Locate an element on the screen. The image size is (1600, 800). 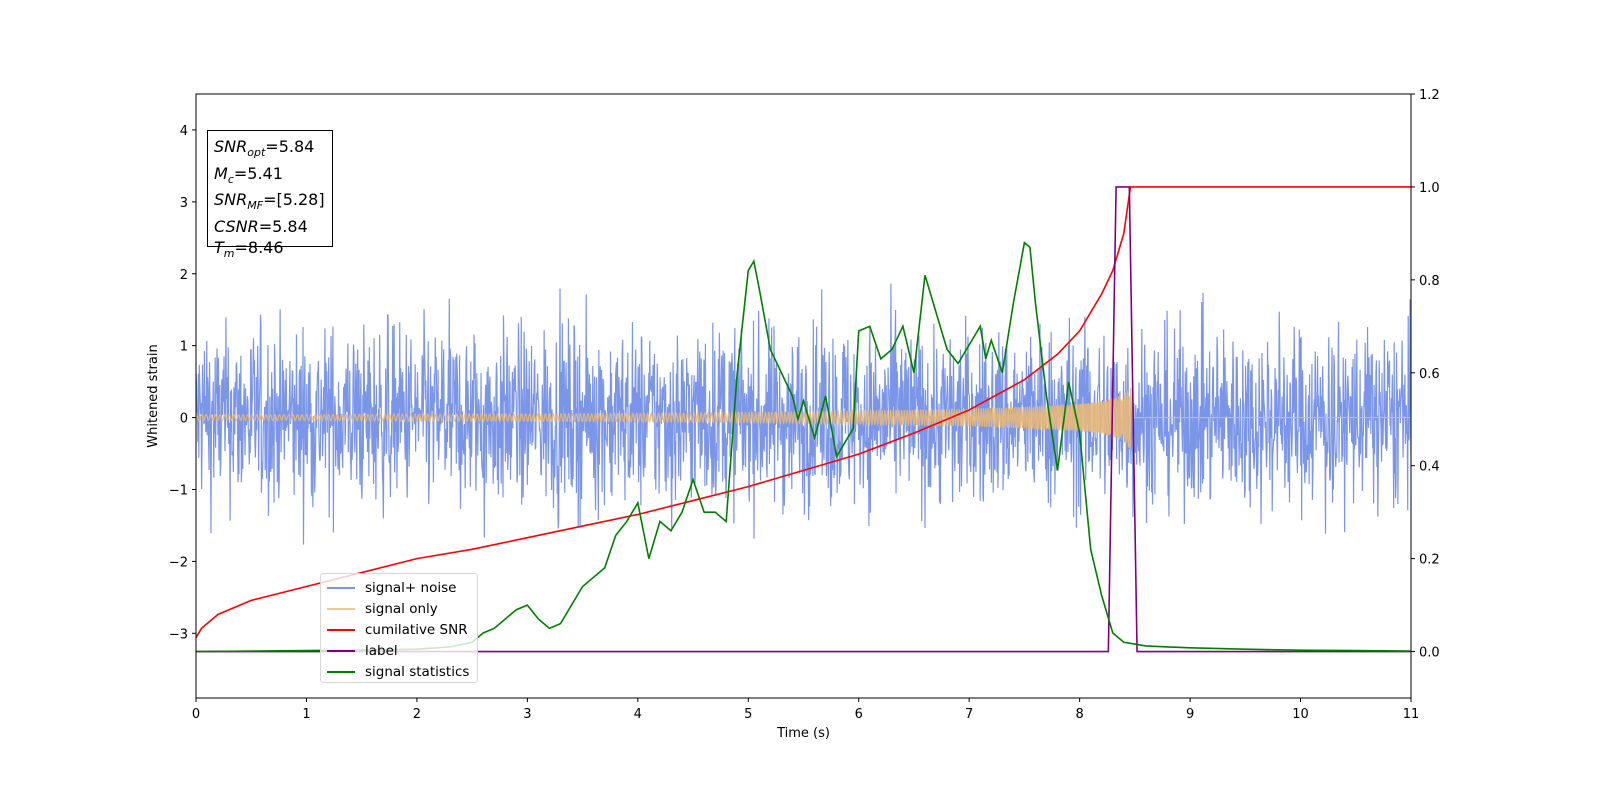
legend-item-cumulative-snr: cumilative SNR is located at coordinates (402, 629).